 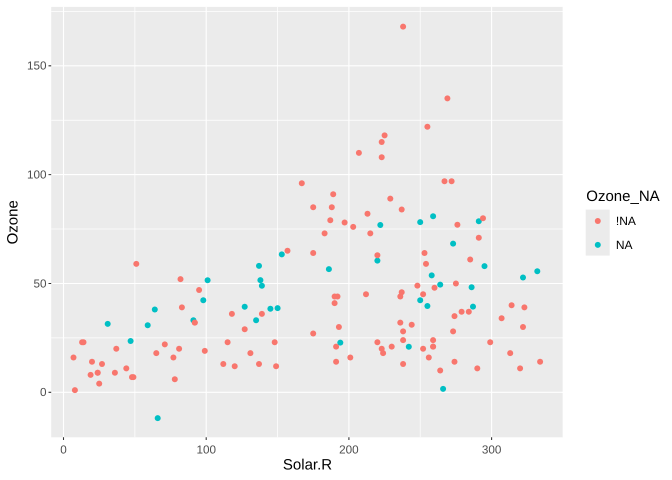 I want to click on svg-text: Solar.R, so click(x=307, y=465).